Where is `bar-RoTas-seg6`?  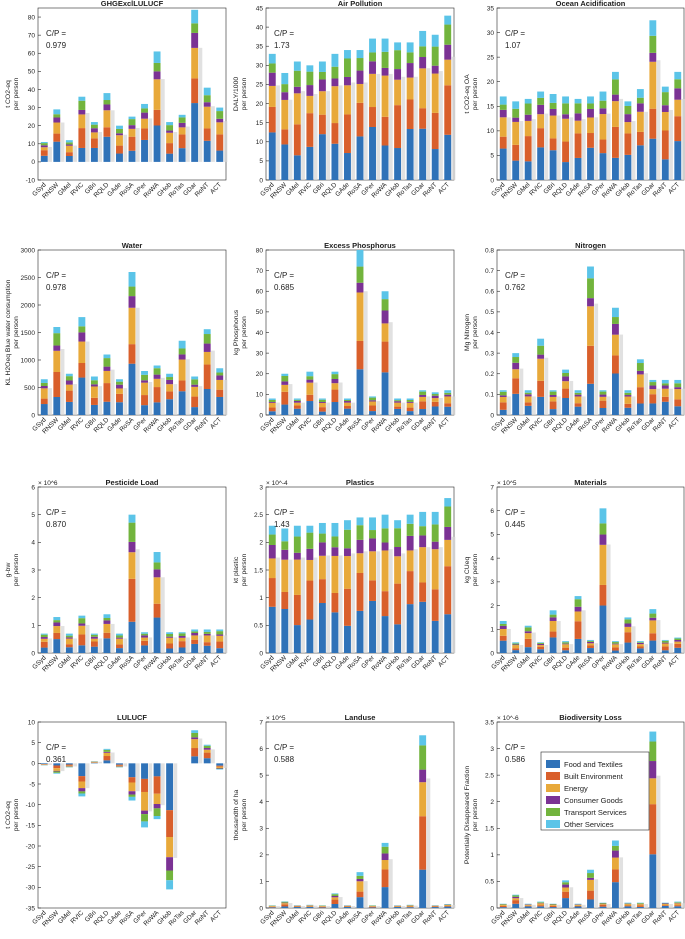 bar-RoTas-seg6 is located at coordinates (182, 344).